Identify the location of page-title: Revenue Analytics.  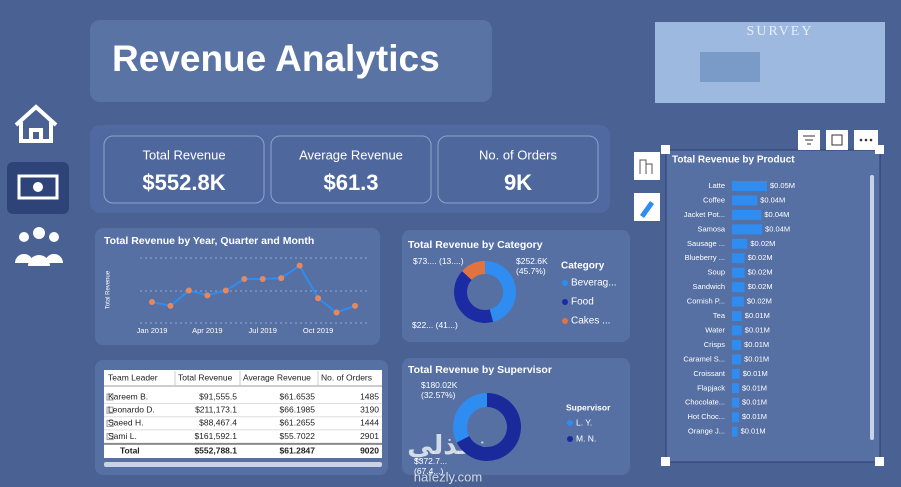
(276, 58).